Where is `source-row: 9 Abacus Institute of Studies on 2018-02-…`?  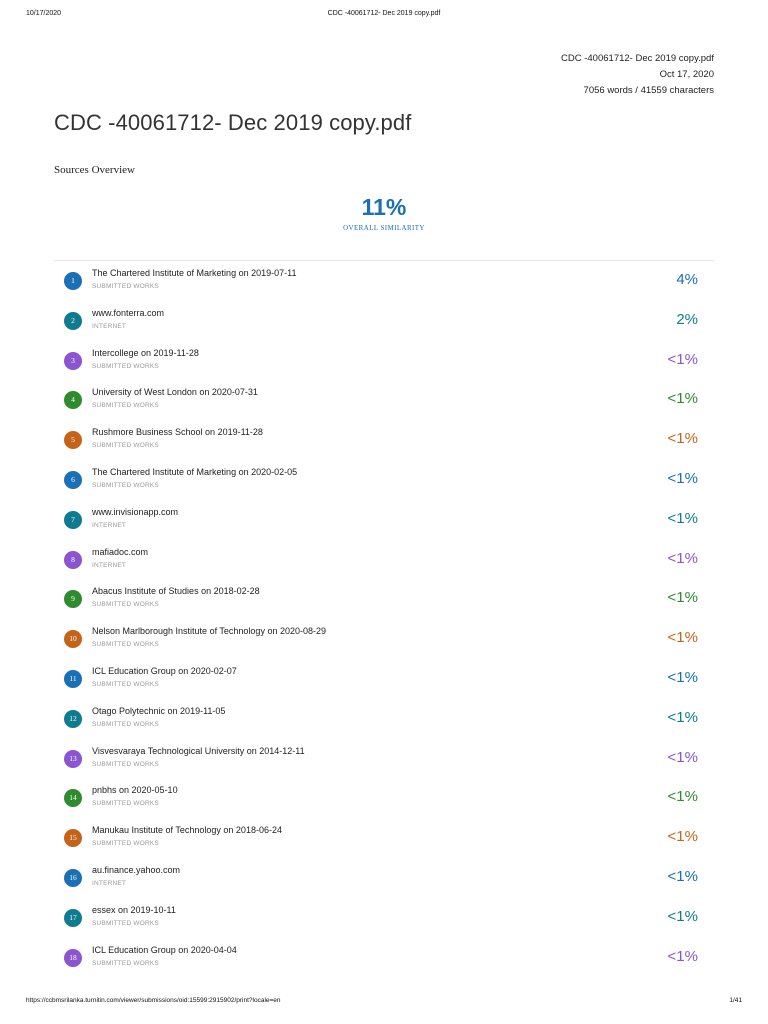
source-row: 9 Abacus Institute of Studies on 2018-02-… is located at coordinates (384, 599).